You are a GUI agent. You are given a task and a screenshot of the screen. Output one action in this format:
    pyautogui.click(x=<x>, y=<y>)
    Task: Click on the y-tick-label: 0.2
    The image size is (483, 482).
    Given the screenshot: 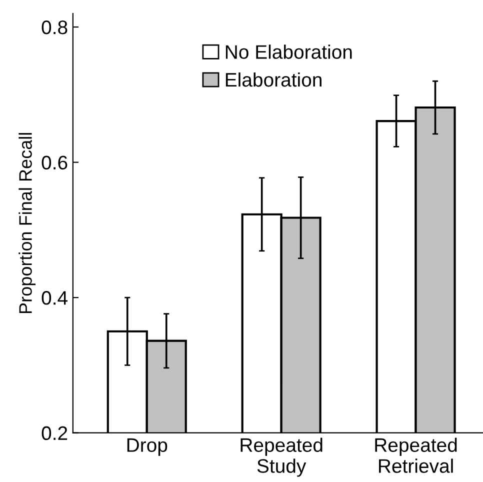 What is the action you would take?
    pyautogui.click(x=55, y=433)
    